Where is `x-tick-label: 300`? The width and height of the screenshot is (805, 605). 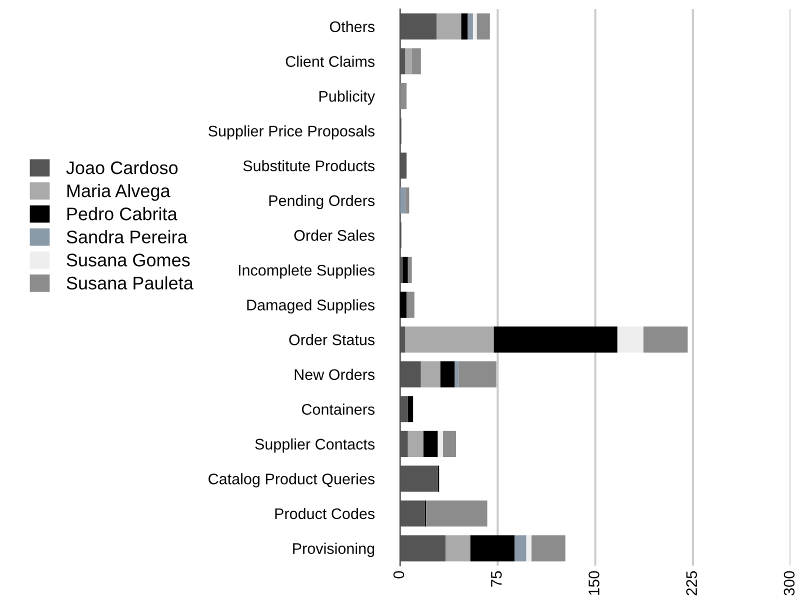 x-tick-label: 300 is located at coordinates (789, 583).